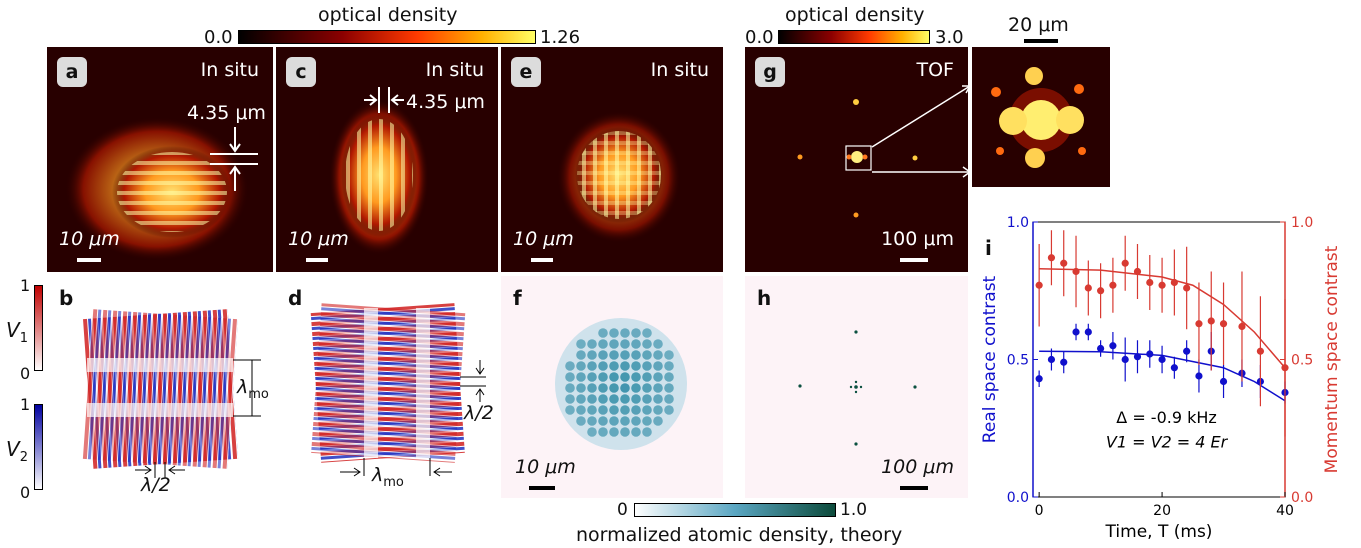 This screenshot has height=548, width=1361. Describe the element at coordinates (171, 393) in the screenshot. I see `panel-b-lattice` at that location.